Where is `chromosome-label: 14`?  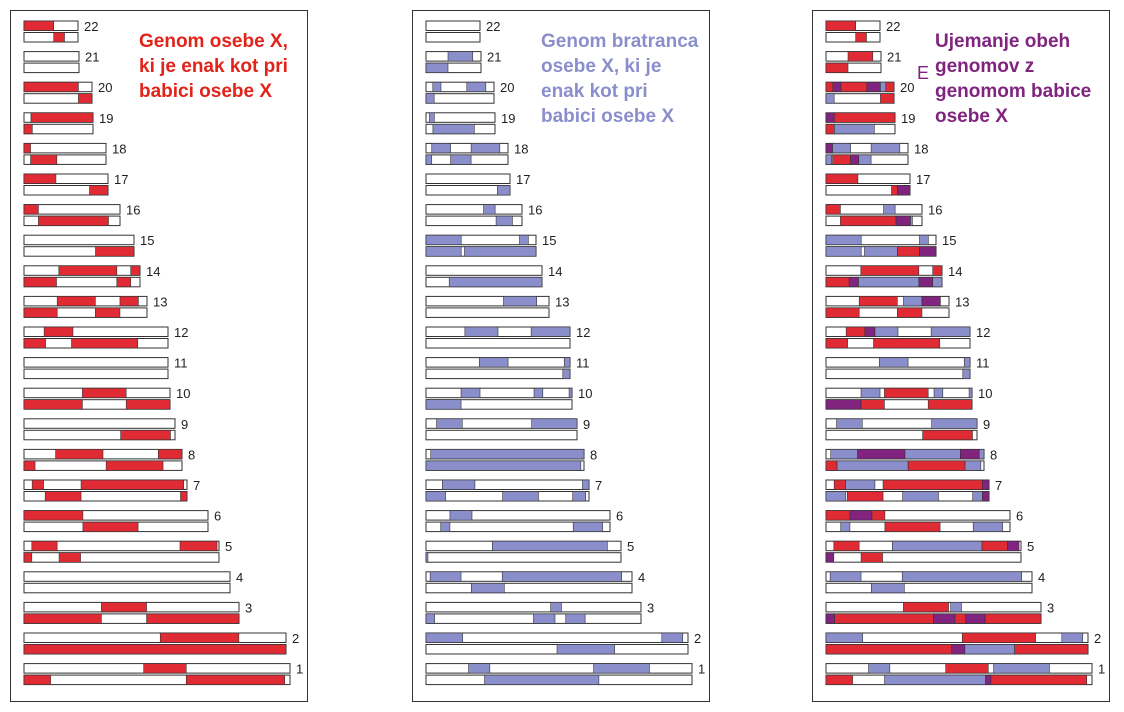
chromosome-label: 14 is located at coordinates (955, 271).